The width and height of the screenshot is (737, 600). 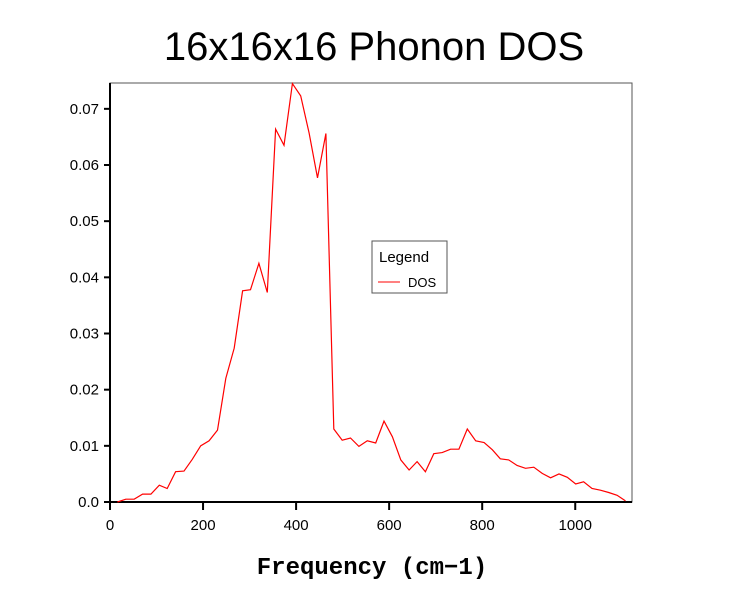 I want to click on x-tick-label: 400, so click(x=296, y=525).